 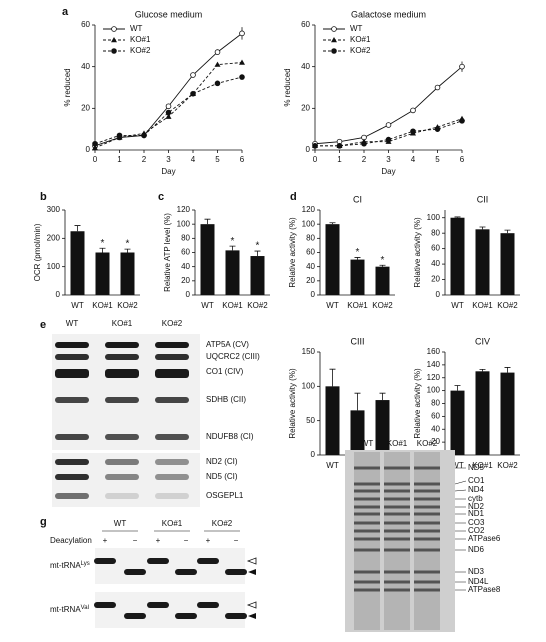 What do you see at coordinates (226, 399) in the screenshot?
I see `band-label: SDHB (CII)` at bounding box center [226, 399].